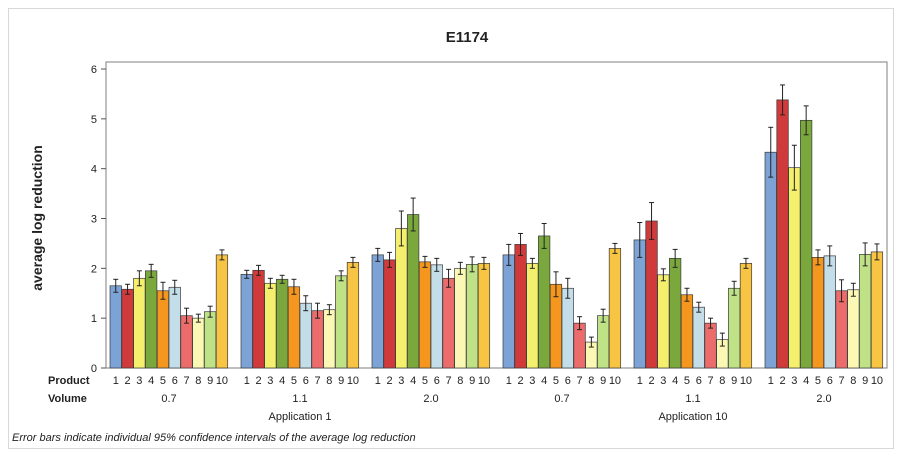 The height and width of the screenshot is (457, 904). Describe the element at coordinates (430, 399) in the screenshot. I see `volume-label: 2.0` at that location.